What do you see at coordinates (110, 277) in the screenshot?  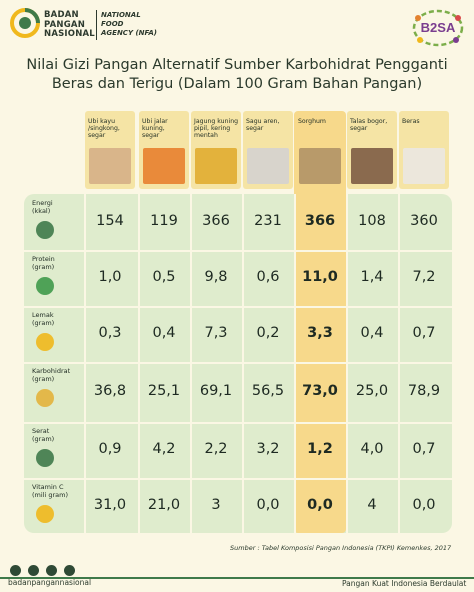 I see `table-cell: 1,0` at bounding box center [110, 277].